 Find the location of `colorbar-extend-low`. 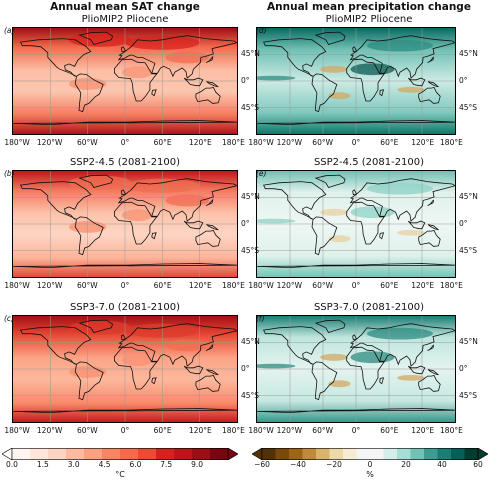

colorbar-extend-low is located at coordinates (257, 454).